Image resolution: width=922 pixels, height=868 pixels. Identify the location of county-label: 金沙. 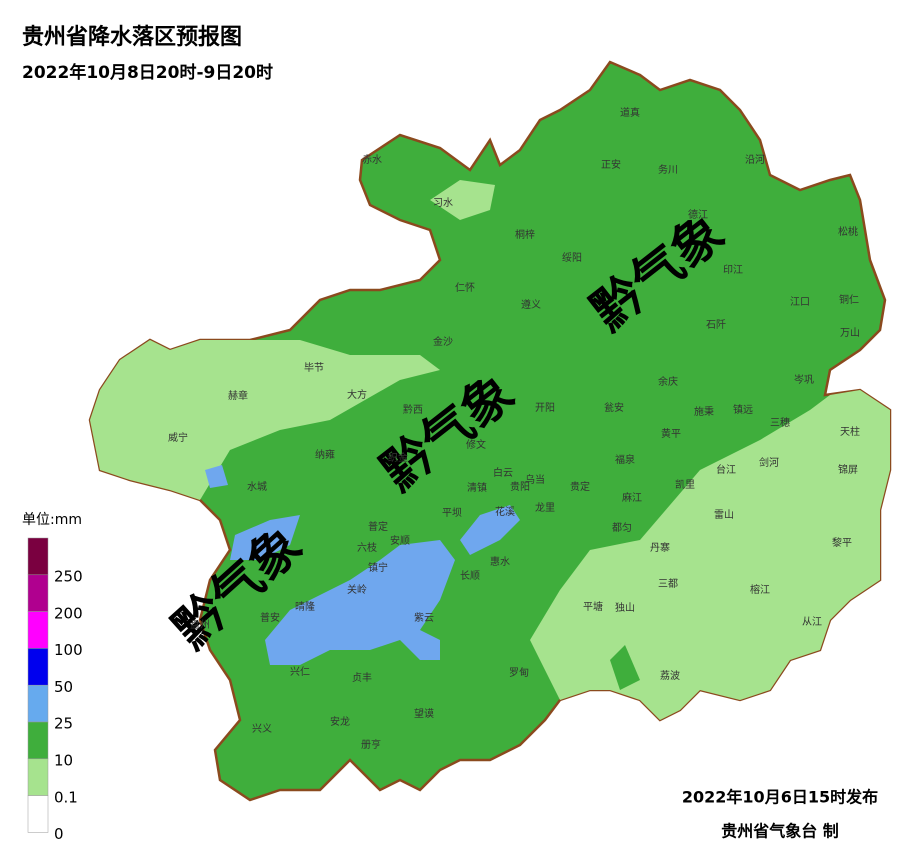
(443, 341).